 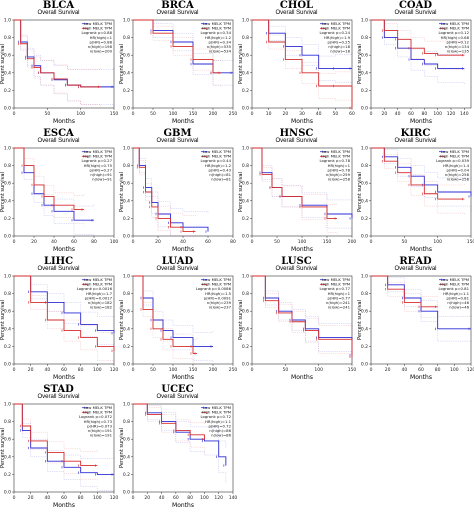 I want to click on legend-entry: HR(high)=1.5, so click(x=218, y=293).